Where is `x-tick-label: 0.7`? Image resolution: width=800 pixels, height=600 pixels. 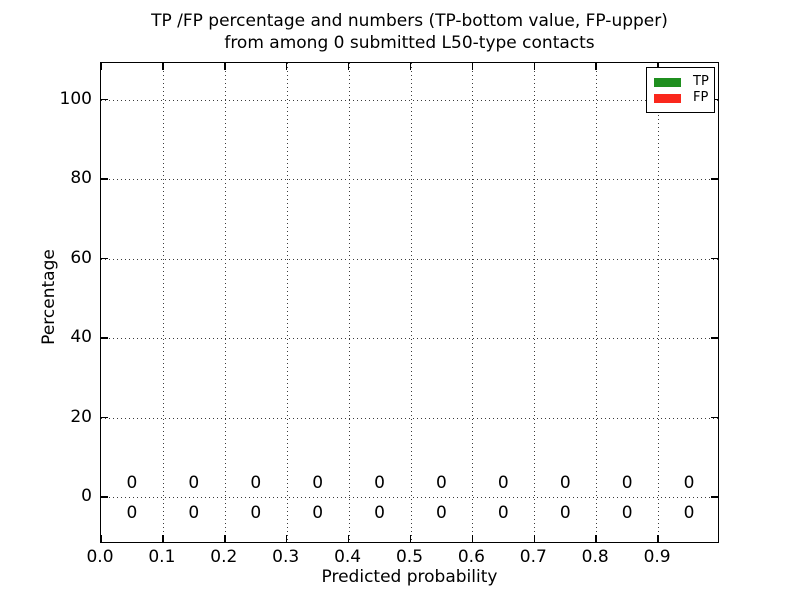
x-tick-label: 0.7 is located at coordinates (533, 557).